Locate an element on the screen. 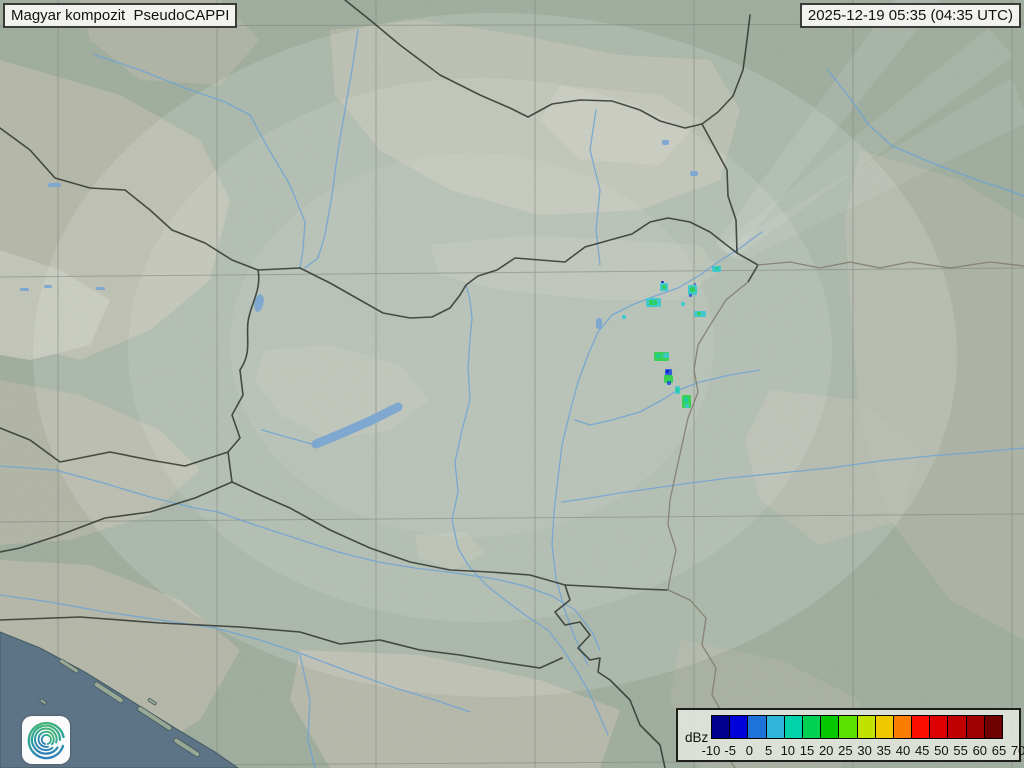 This screenshot has width=1024, height=768. legend-tick: 45 is located at coordinates (922, 750).